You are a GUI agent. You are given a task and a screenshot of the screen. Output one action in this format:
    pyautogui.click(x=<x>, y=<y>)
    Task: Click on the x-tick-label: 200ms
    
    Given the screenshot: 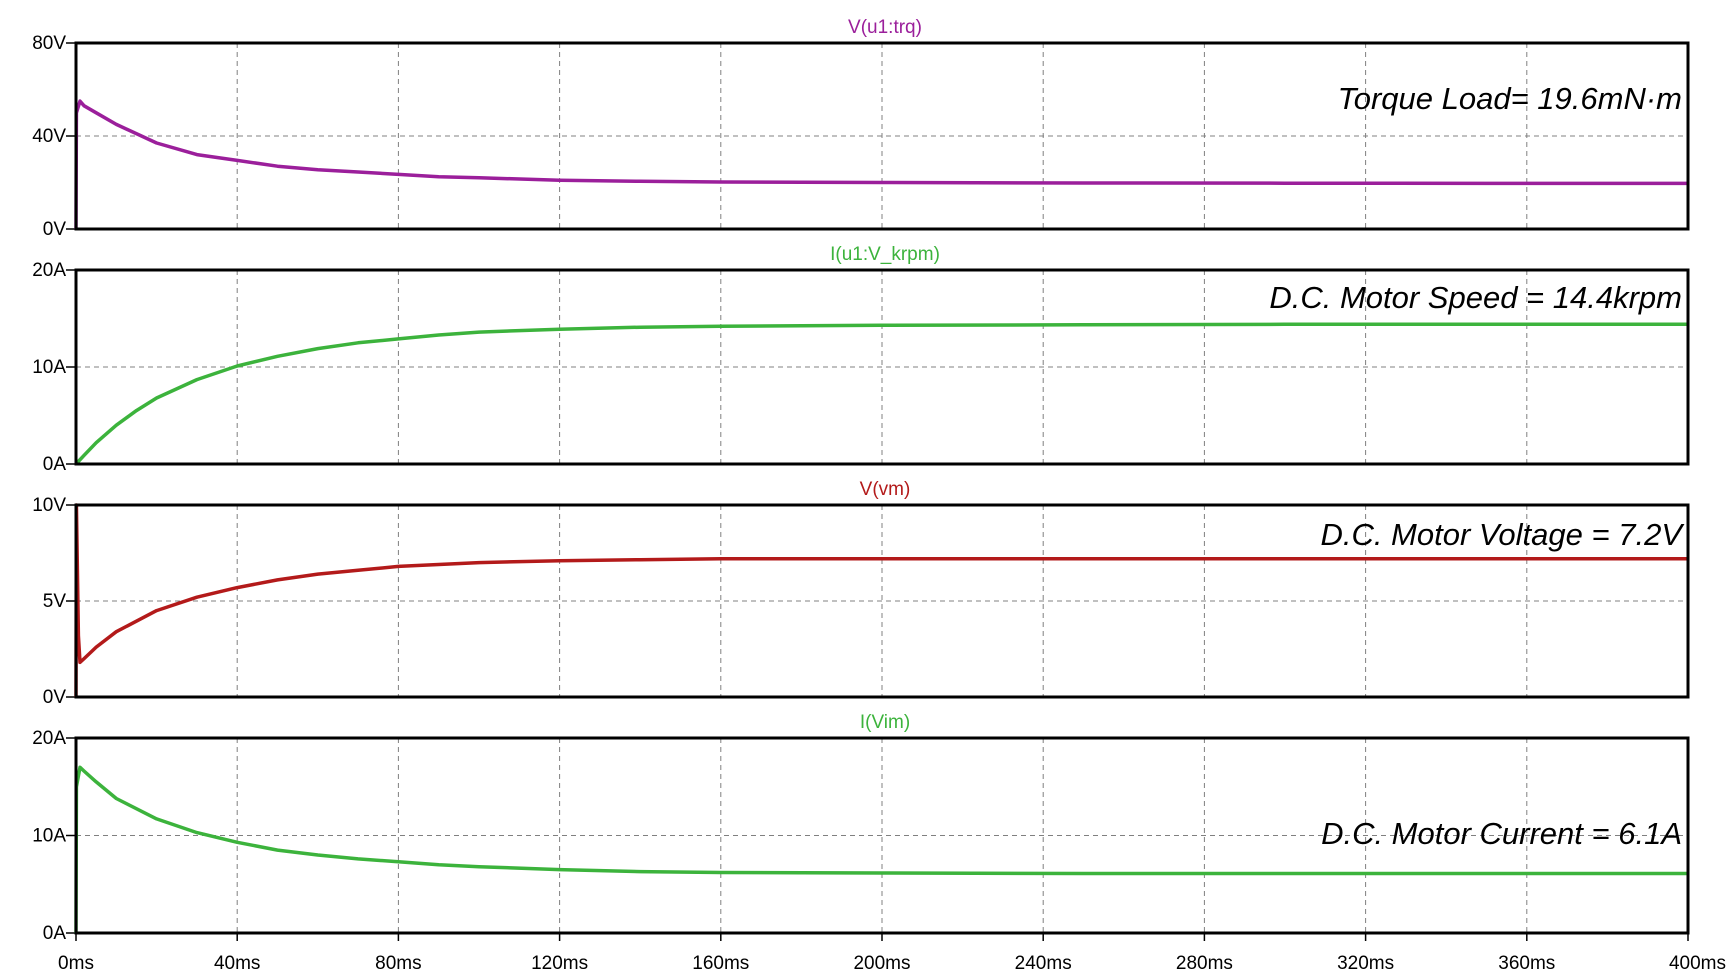 What is the action you would take?
    pyautogui.click(x=881, y=963)
    